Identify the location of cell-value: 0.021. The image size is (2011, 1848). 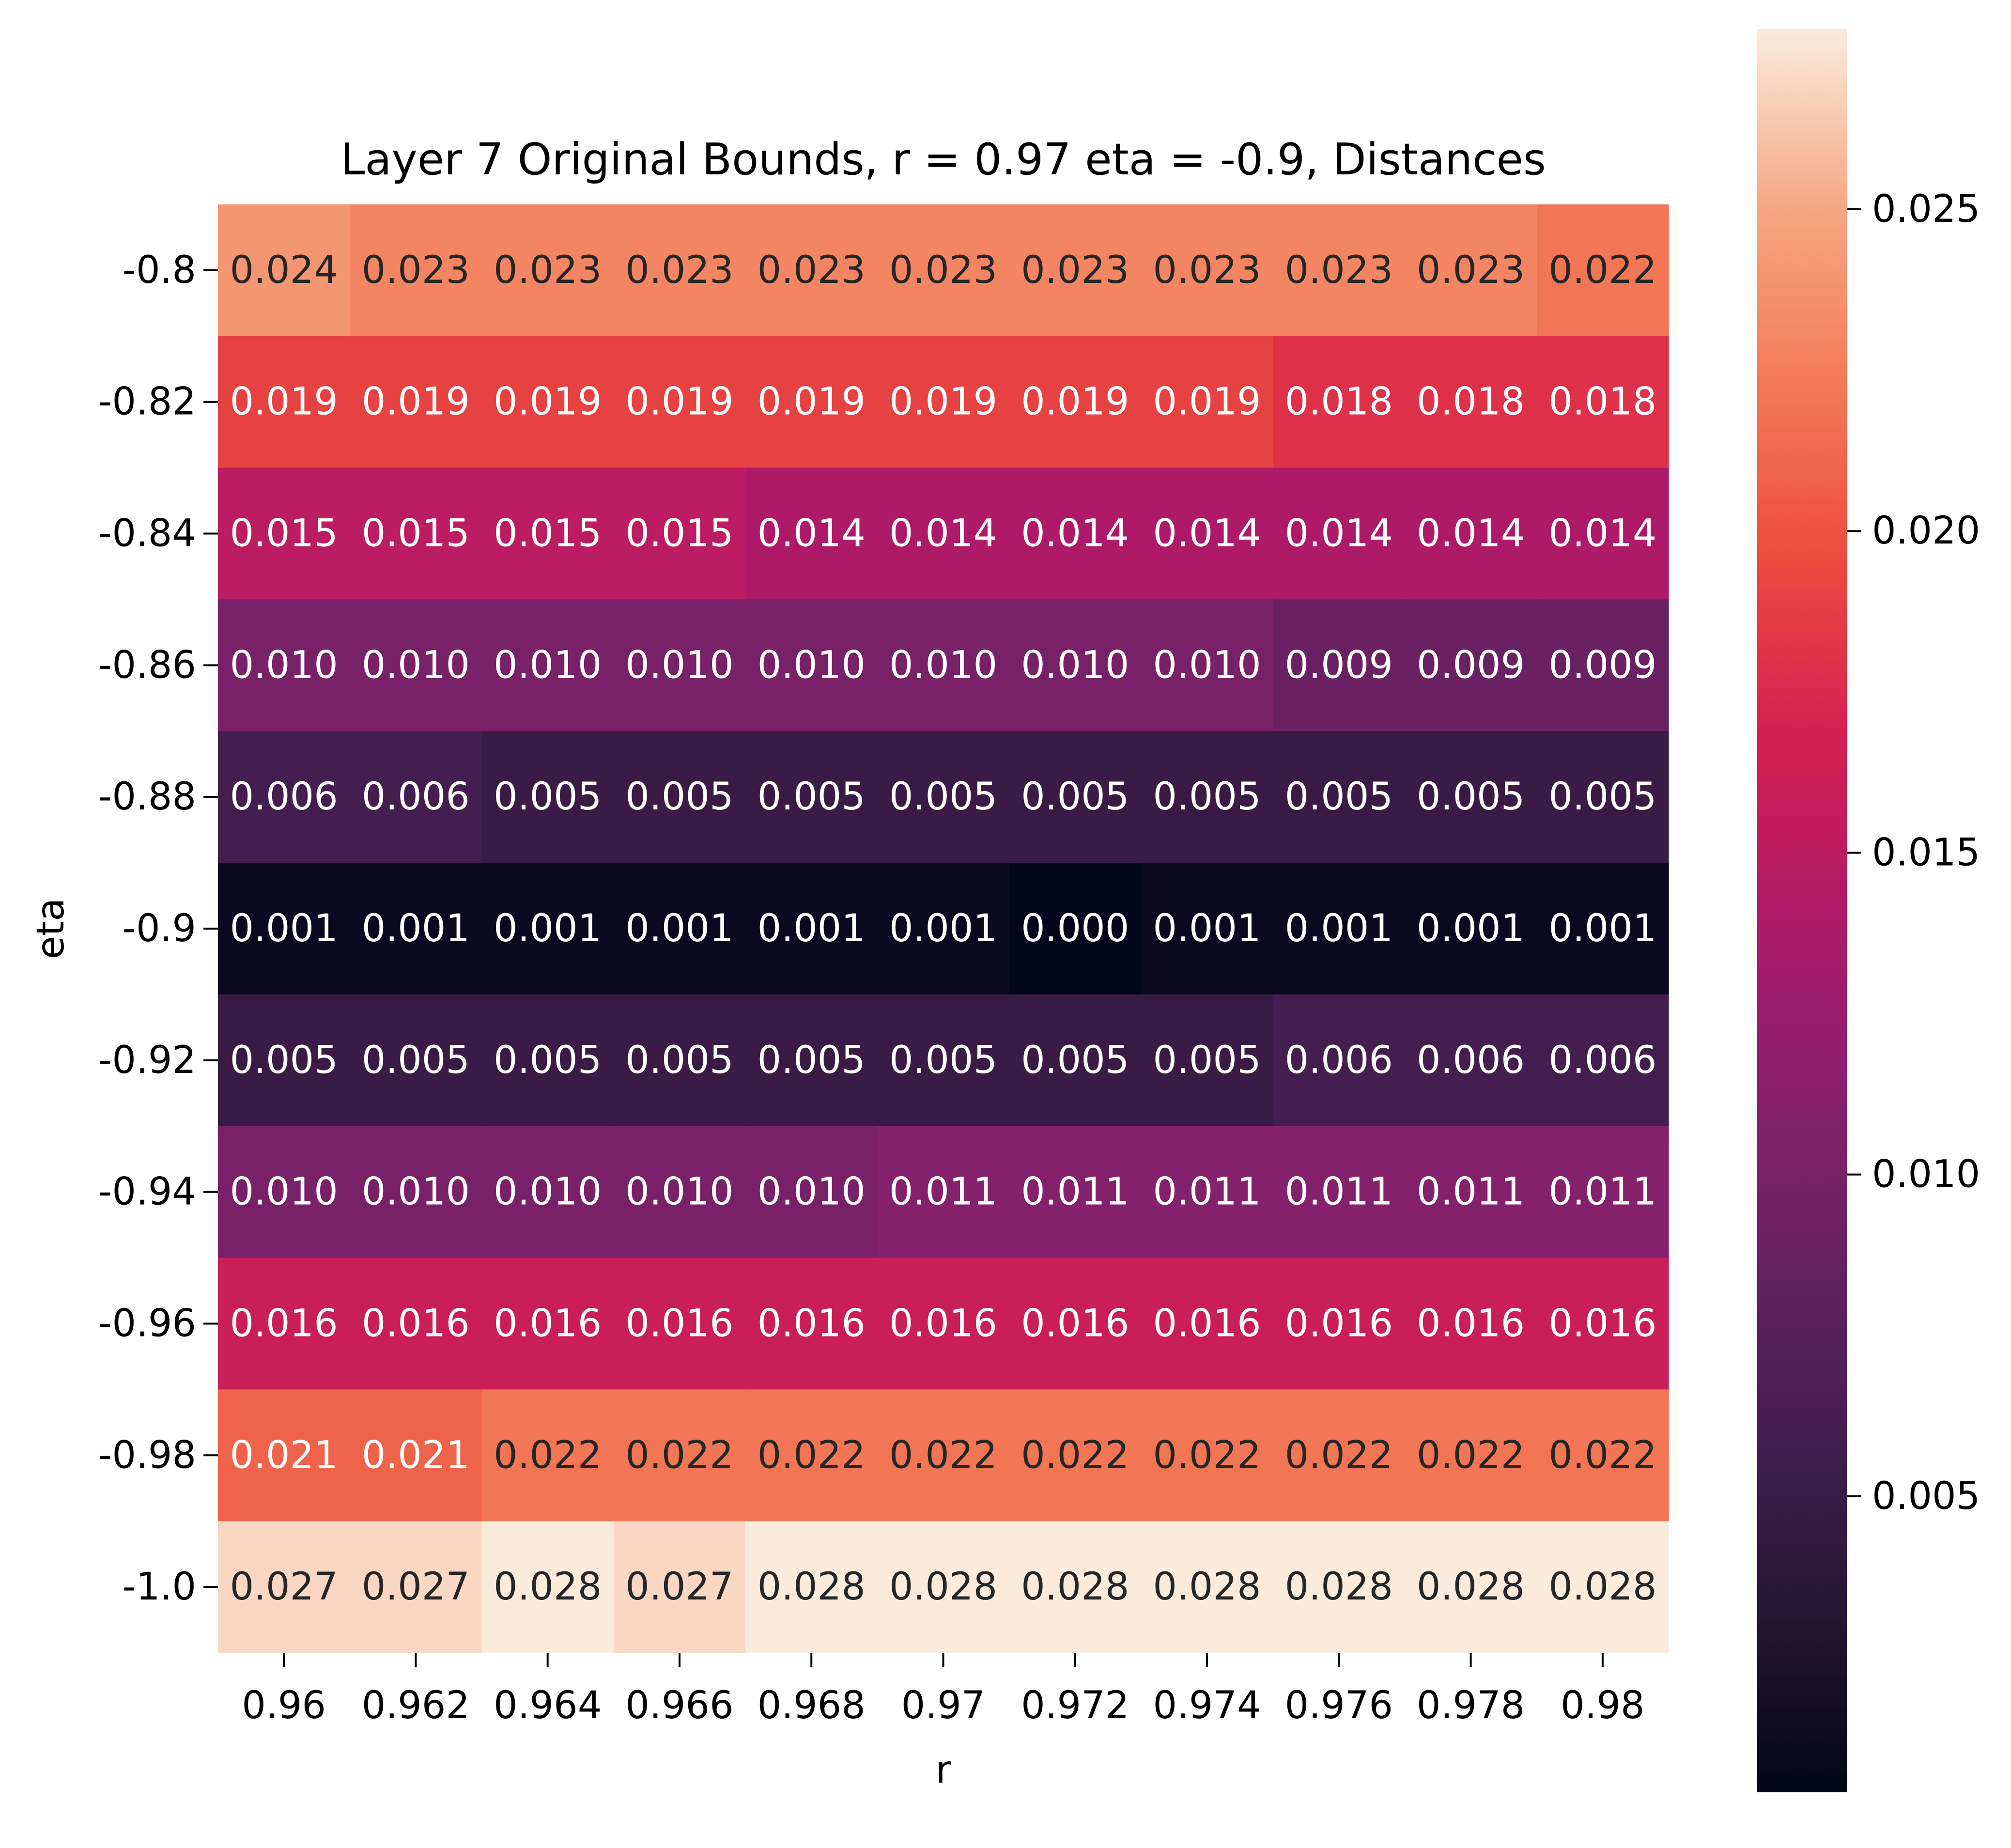
(284, 1455).